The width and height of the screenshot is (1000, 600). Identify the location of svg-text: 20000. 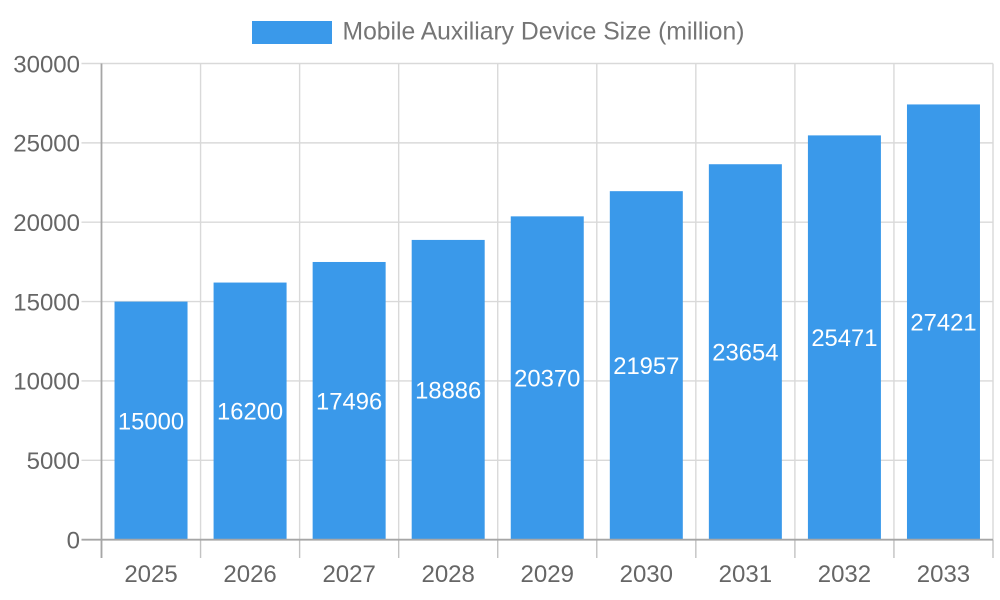
(46, 223).